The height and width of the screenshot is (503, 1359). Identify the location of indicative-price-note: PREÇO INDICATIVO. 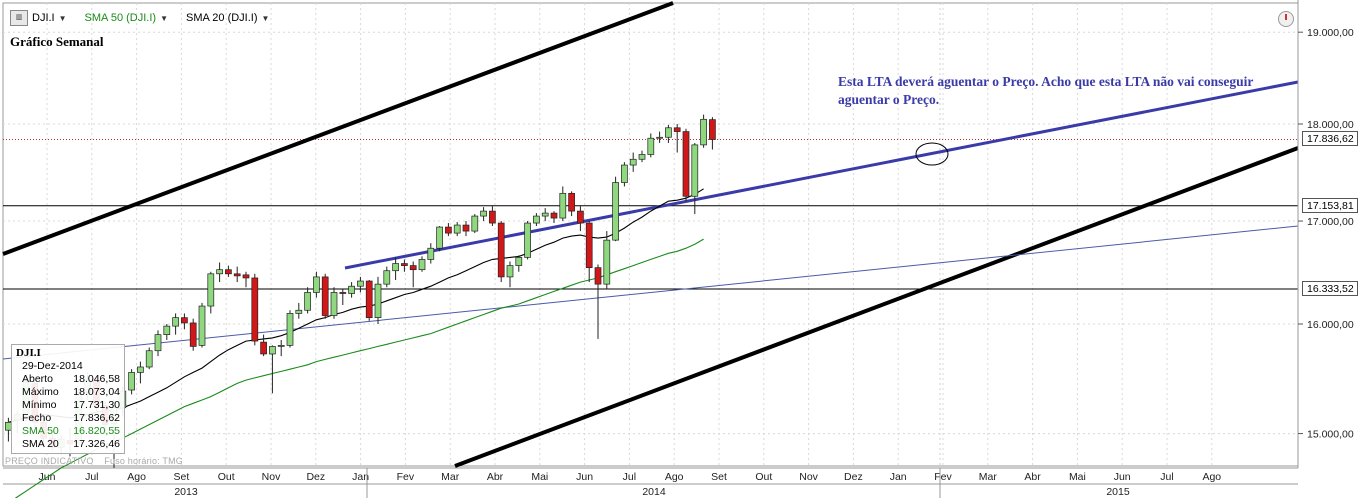
(49, 461).